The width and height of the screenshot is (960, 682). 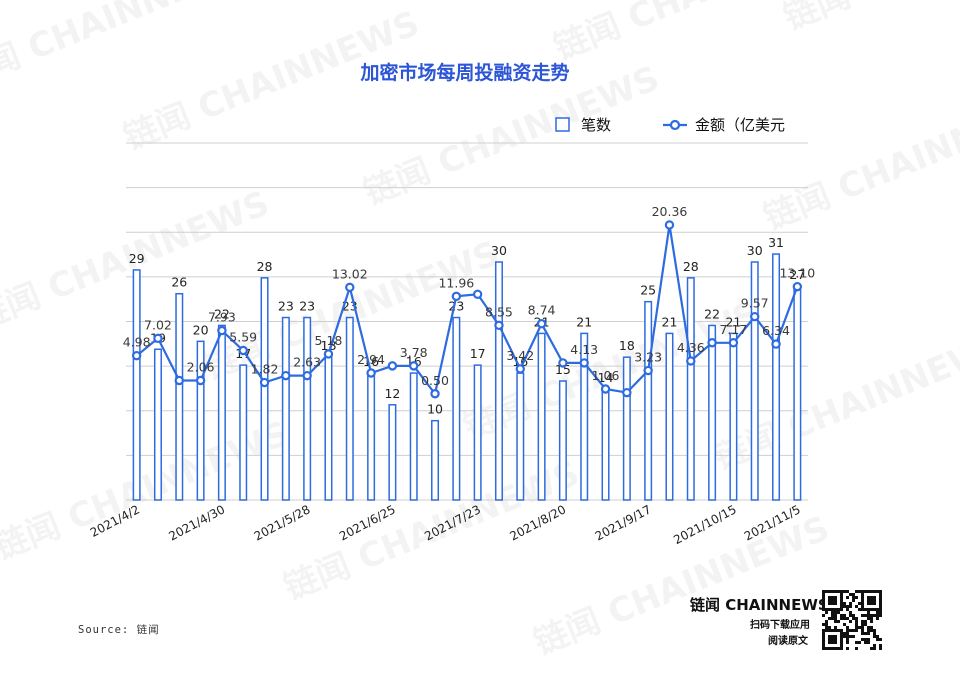 What do you see at coordinates (222, 313) in the screenshot?
I see `bar-value-label: 22` at bounding box center [222, 313].